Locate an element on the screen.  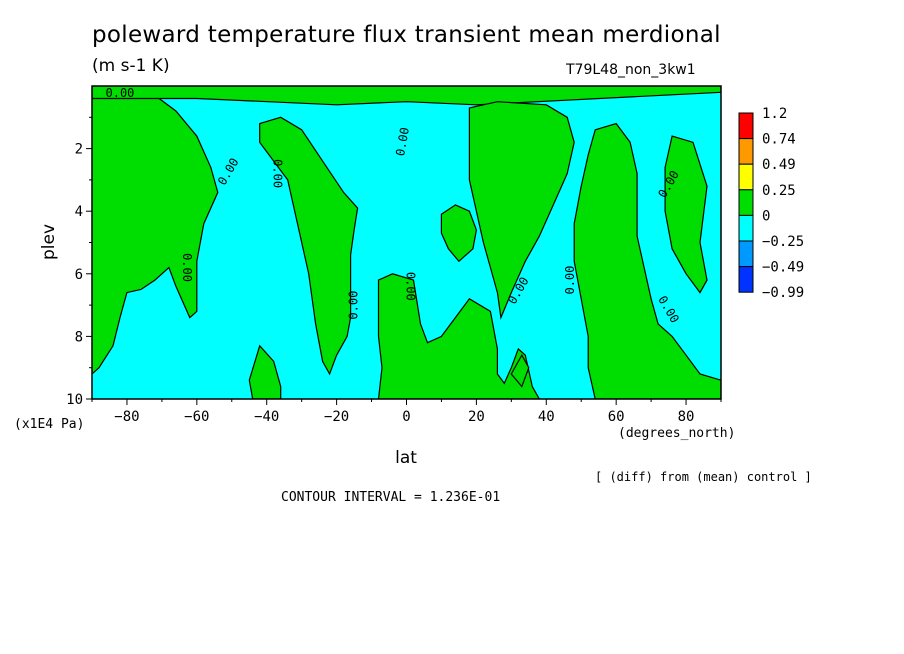
colorbar-label: −0.49 is located at coordinates (783, 268).